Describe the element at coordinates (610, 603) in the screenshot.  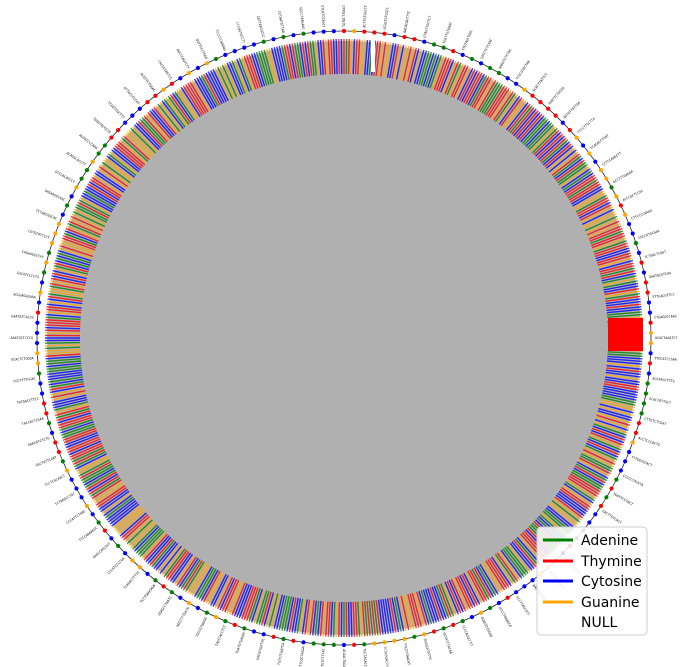
I see `legend-label-guanine: Guanine` at that location.